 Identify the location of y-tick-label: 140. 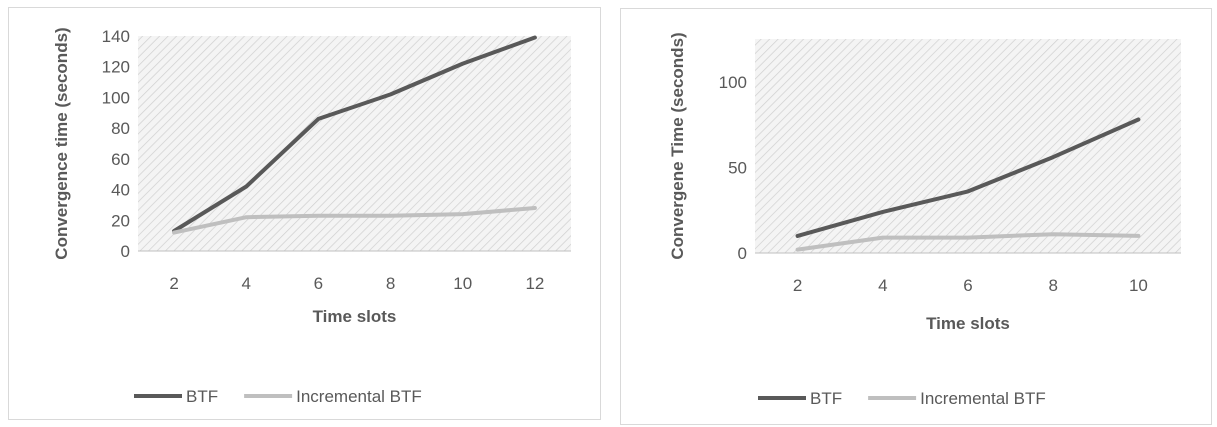
(116, 36).